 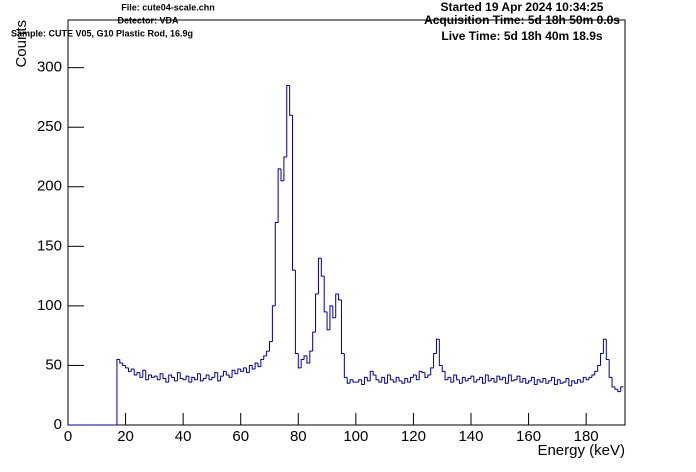 What do you see at coordinates (355, 436) in the screenshot?
I see `x-tick-label: 100` at bounding box center [355, 436].